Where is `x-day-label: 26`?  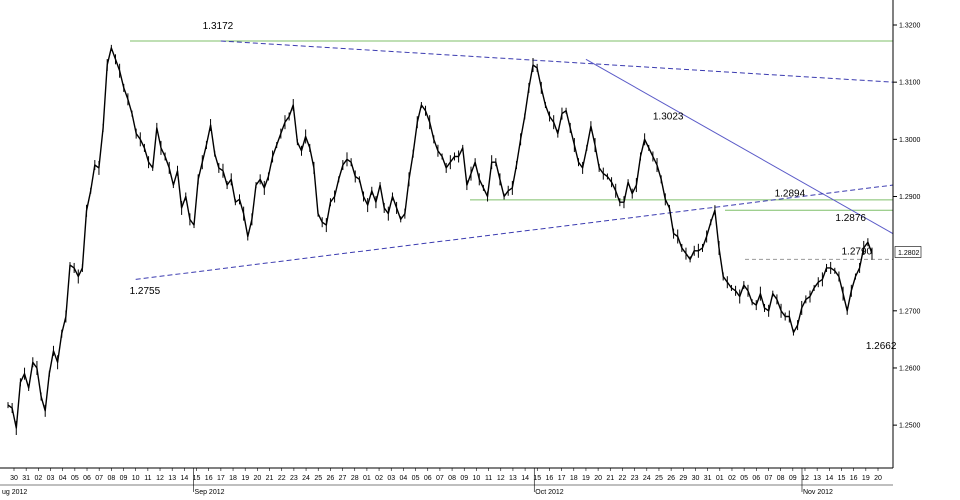
x-day-label: 26 is located at coordinates (330, 478).